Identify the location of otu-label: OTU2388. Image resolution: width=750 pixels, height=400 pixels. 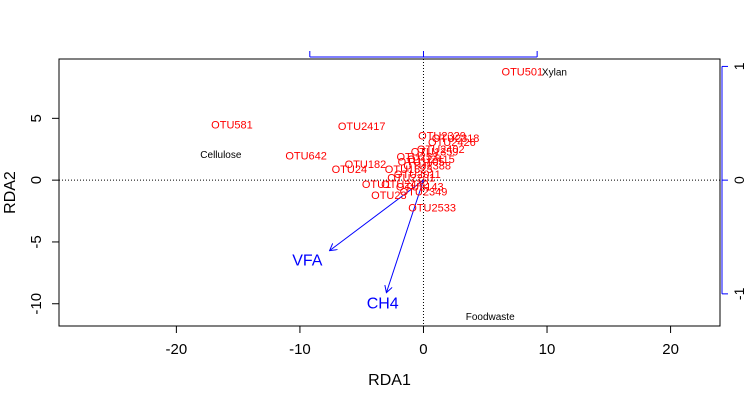
(427, 166).